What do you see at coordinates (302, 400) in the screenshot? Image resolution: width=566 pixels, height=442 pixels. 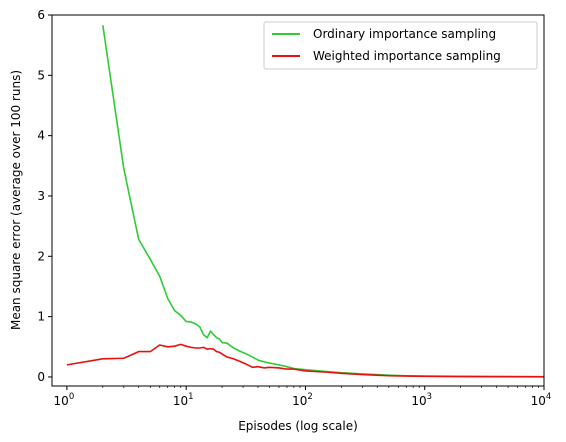 I see `x-tick-label: 10²` at bounding box center [302, 400].